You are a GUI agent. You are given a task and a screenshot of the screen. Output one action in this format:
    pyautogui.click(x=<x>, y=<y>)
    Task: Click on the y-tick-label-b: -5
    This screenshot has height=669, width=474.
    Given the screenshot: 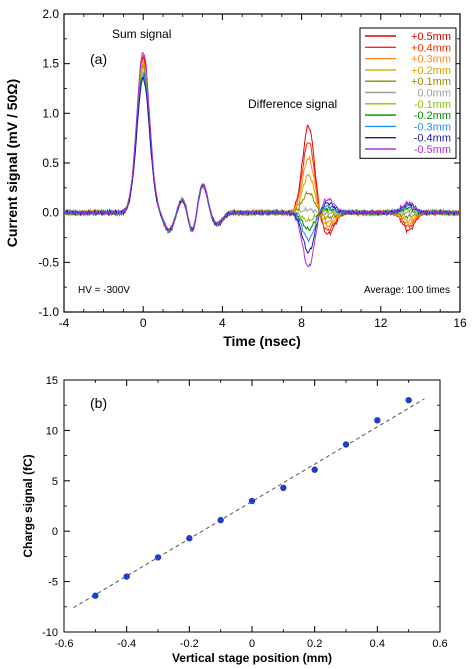 What is the action you would take?
    pyautogui.click(x=53, y=583)
    